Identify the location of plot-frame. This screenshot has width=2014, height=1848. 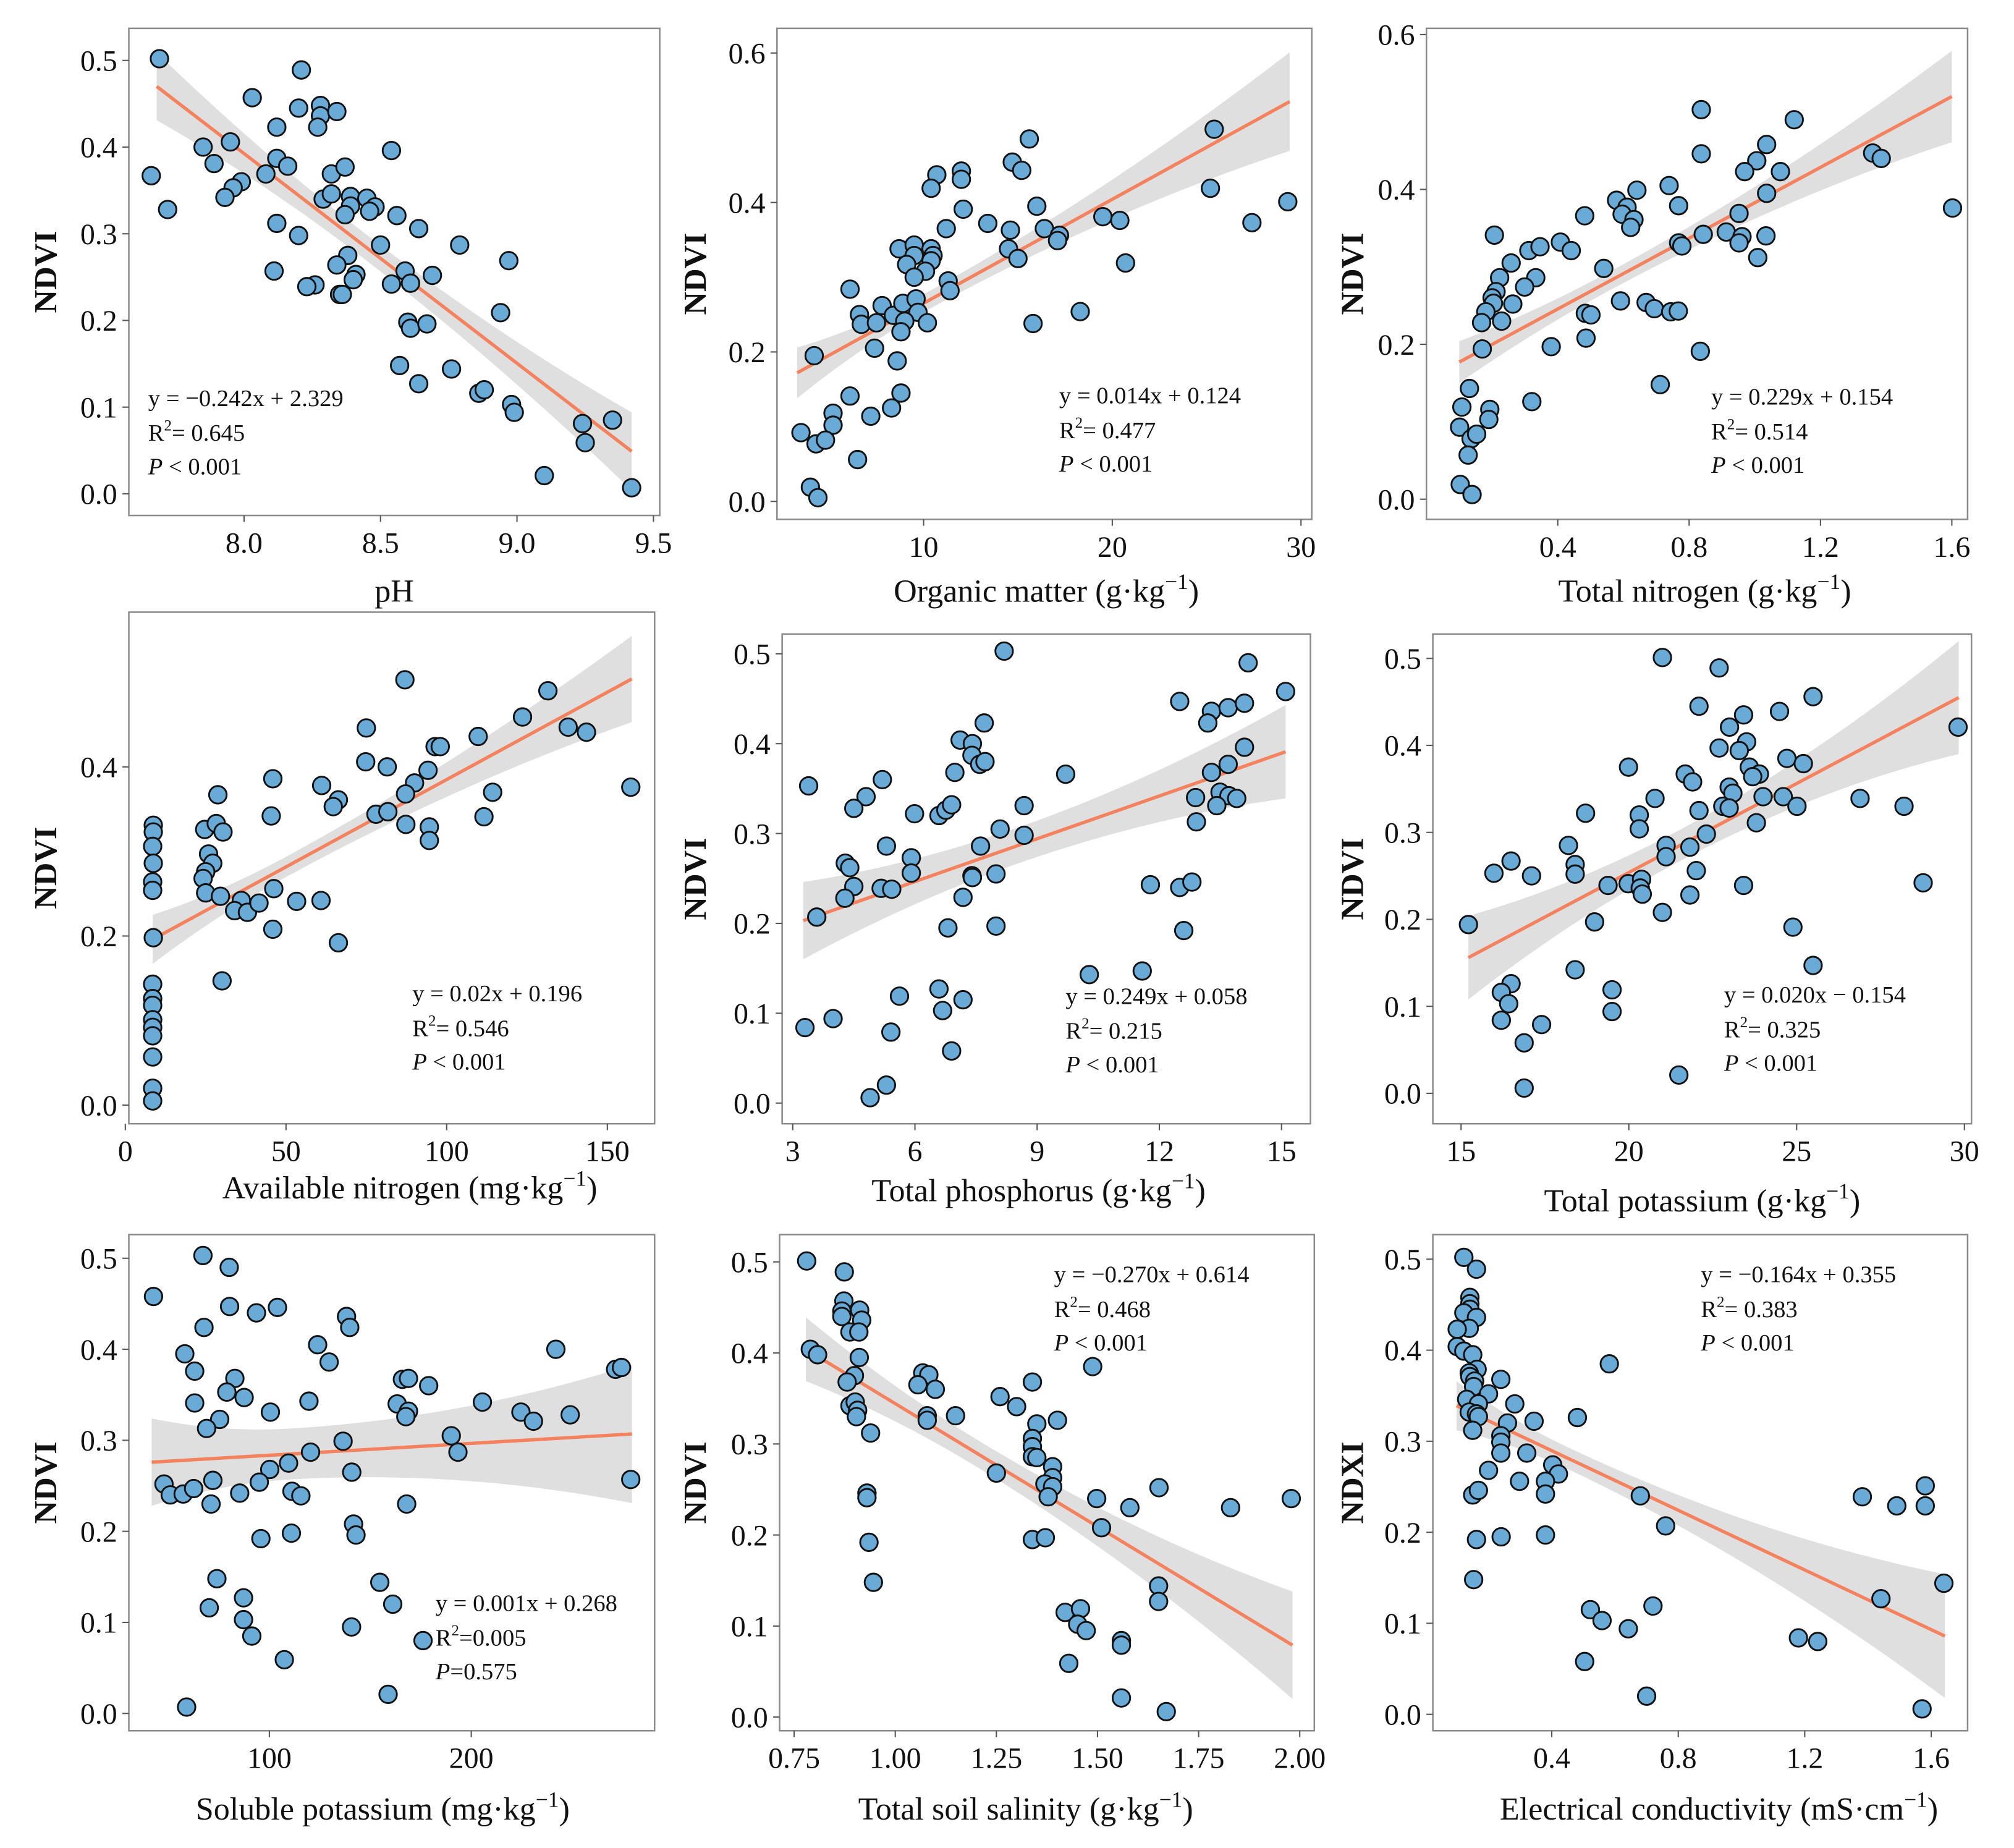
(1046, 879).